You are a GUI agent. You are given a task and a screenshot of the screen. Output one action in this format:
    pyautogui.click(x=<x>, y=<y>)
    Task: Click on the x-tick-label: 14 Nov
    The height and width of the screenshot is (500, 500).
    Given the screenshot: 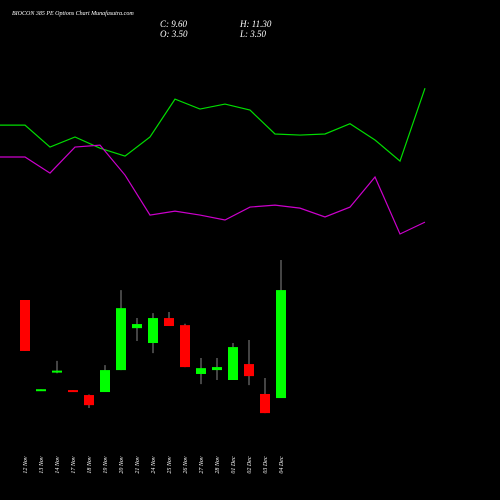 What is the action you would take?
    pyautogui.click(x=57, y=465)
    